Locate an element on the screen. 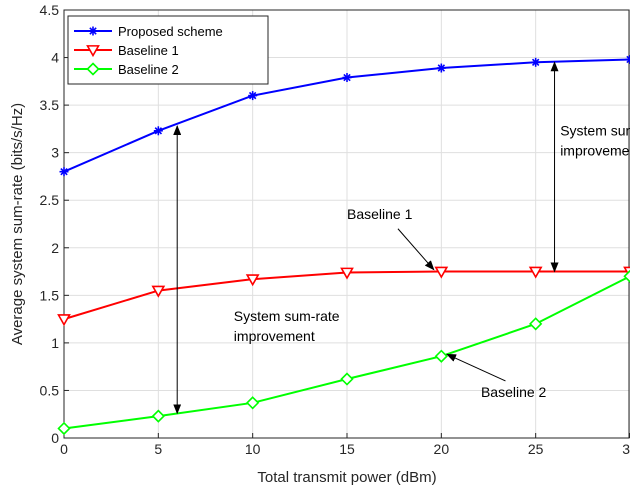 The image size is (630, 491). x-tick-label: 20 is located at coordinates (442, 449).